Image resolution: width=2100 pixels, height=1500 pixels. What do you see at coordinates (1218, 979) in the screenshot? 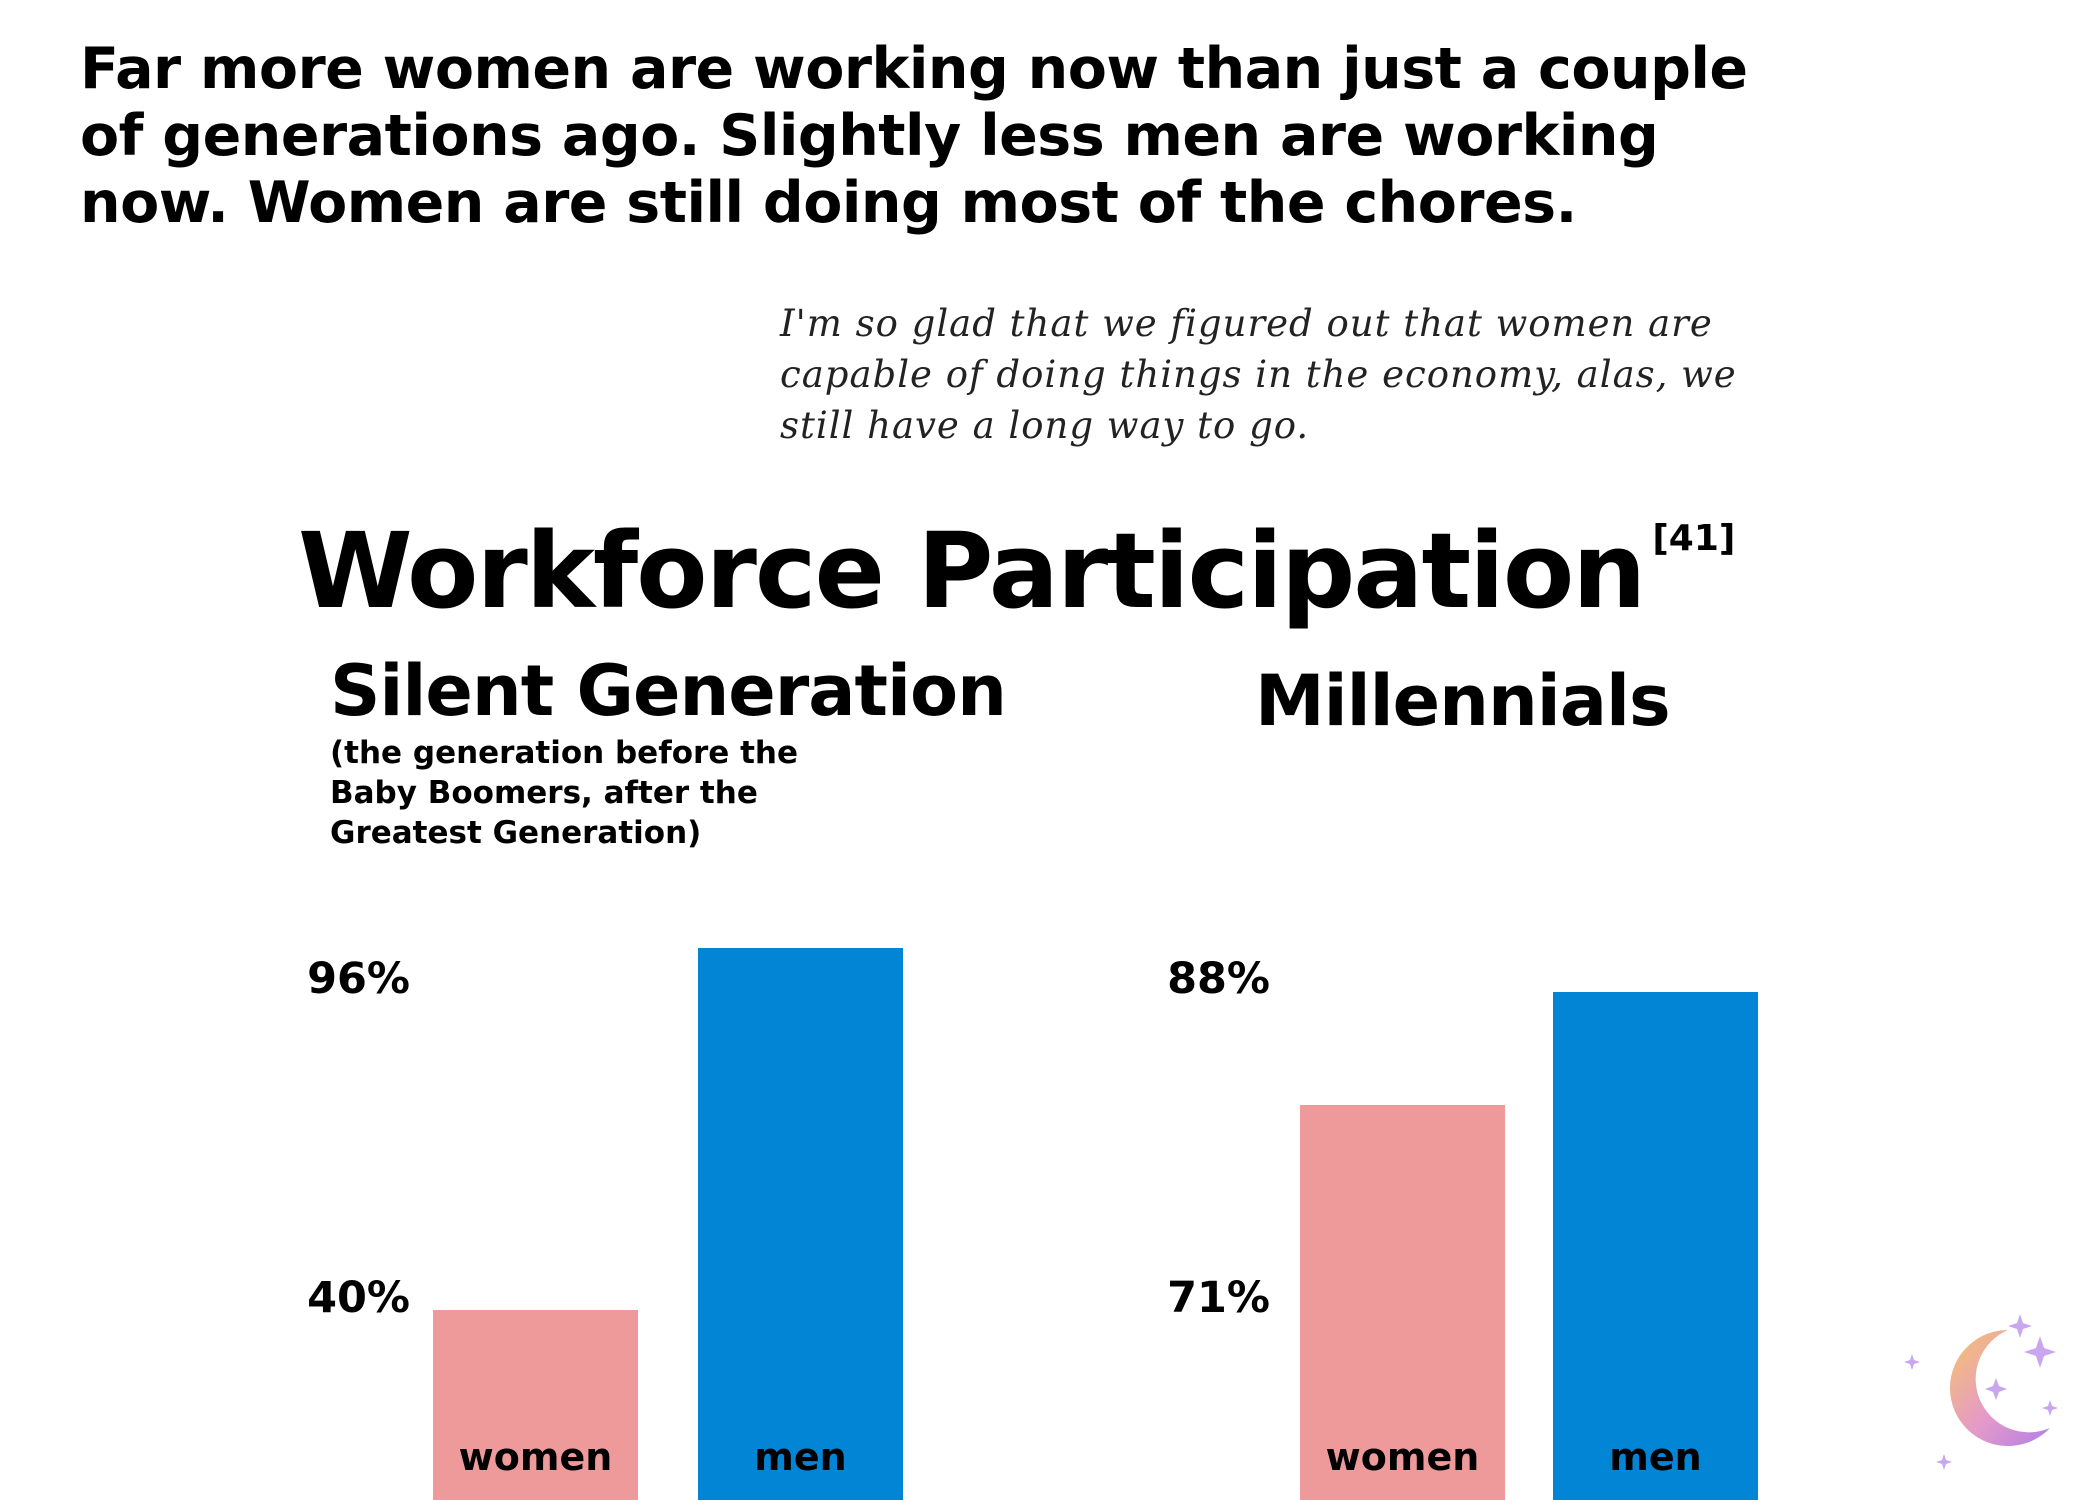
I see `value-label: 88%` at bounding box center [1218, 979].